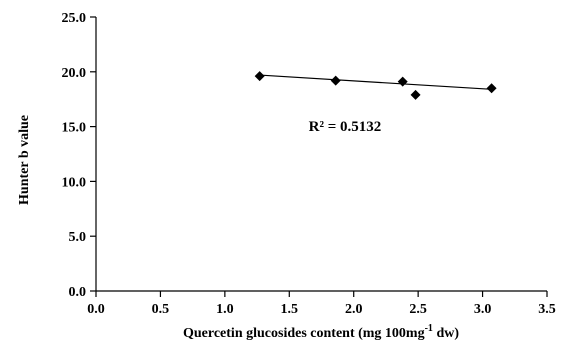  What do you see at coordinates (78, 292) in the screenshot?
I see `y-tick-label: 0.0` at bounding box center [78, 292].